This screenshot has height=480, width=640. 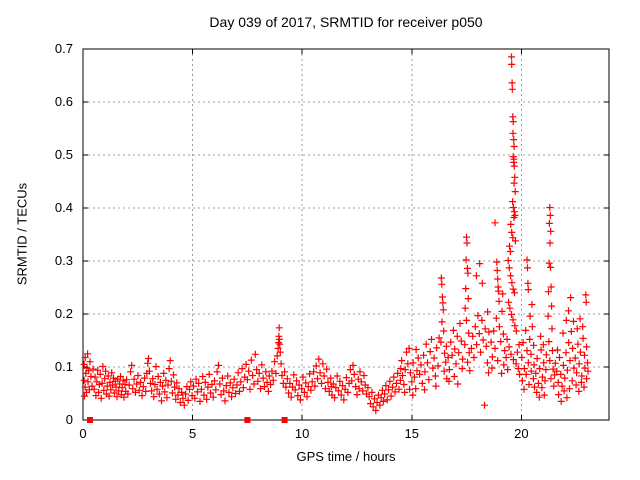 What do you see at coordinates (187, 420) in the screenshot?
I see `zero_flags-markers` at bounding box center [187, 420].